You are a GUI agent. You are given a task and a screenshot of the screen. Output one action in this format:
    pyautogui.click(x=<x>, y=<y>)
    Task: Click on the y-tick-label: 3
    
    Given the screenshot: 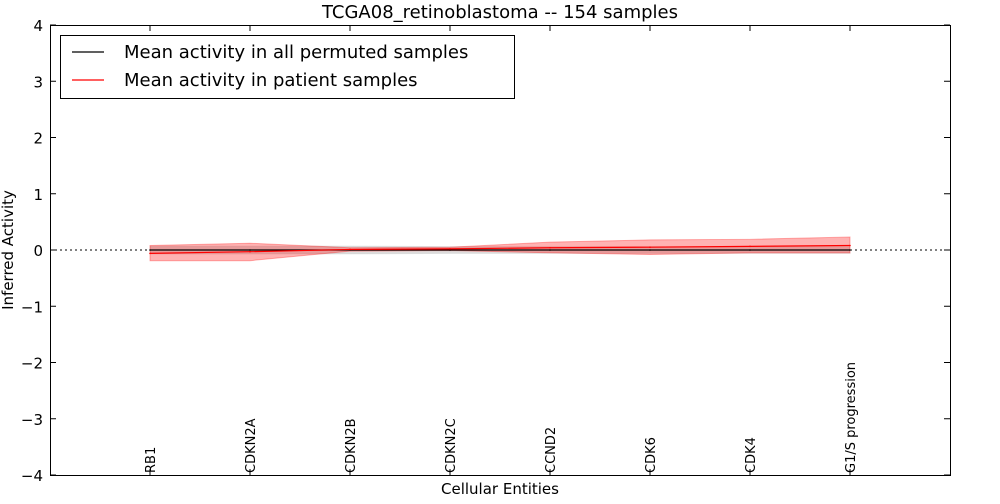 What is the action you would take?
    pyautogui.click(x=38, y=82)
    